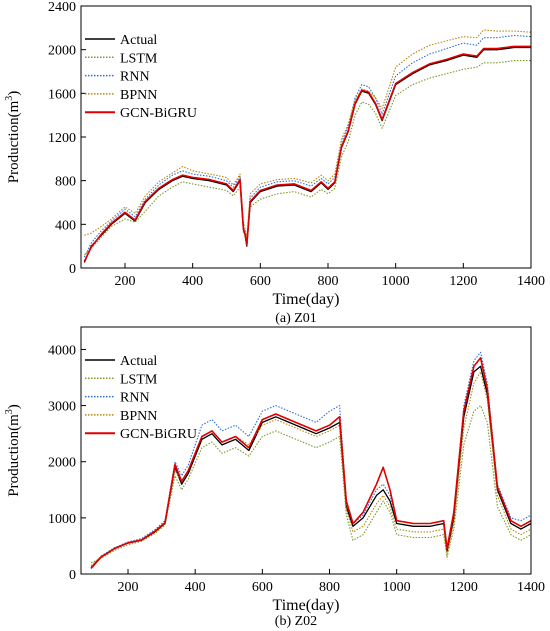 The width and height of the screenshot is (550, 631). I want to click on y-tick-label: 1200, so click(62, 138).